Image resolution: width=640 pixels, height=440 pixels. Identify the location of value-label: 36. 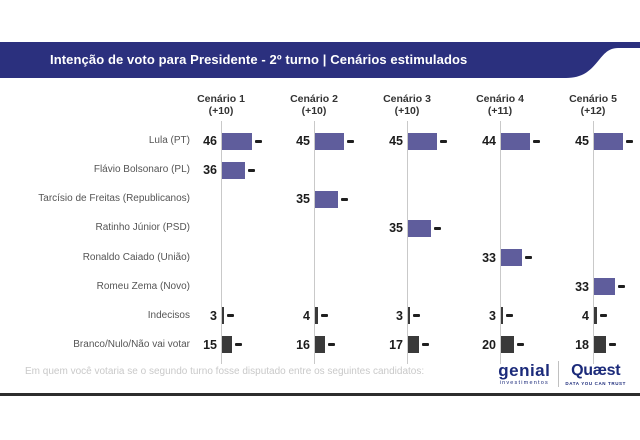
(210, 170).